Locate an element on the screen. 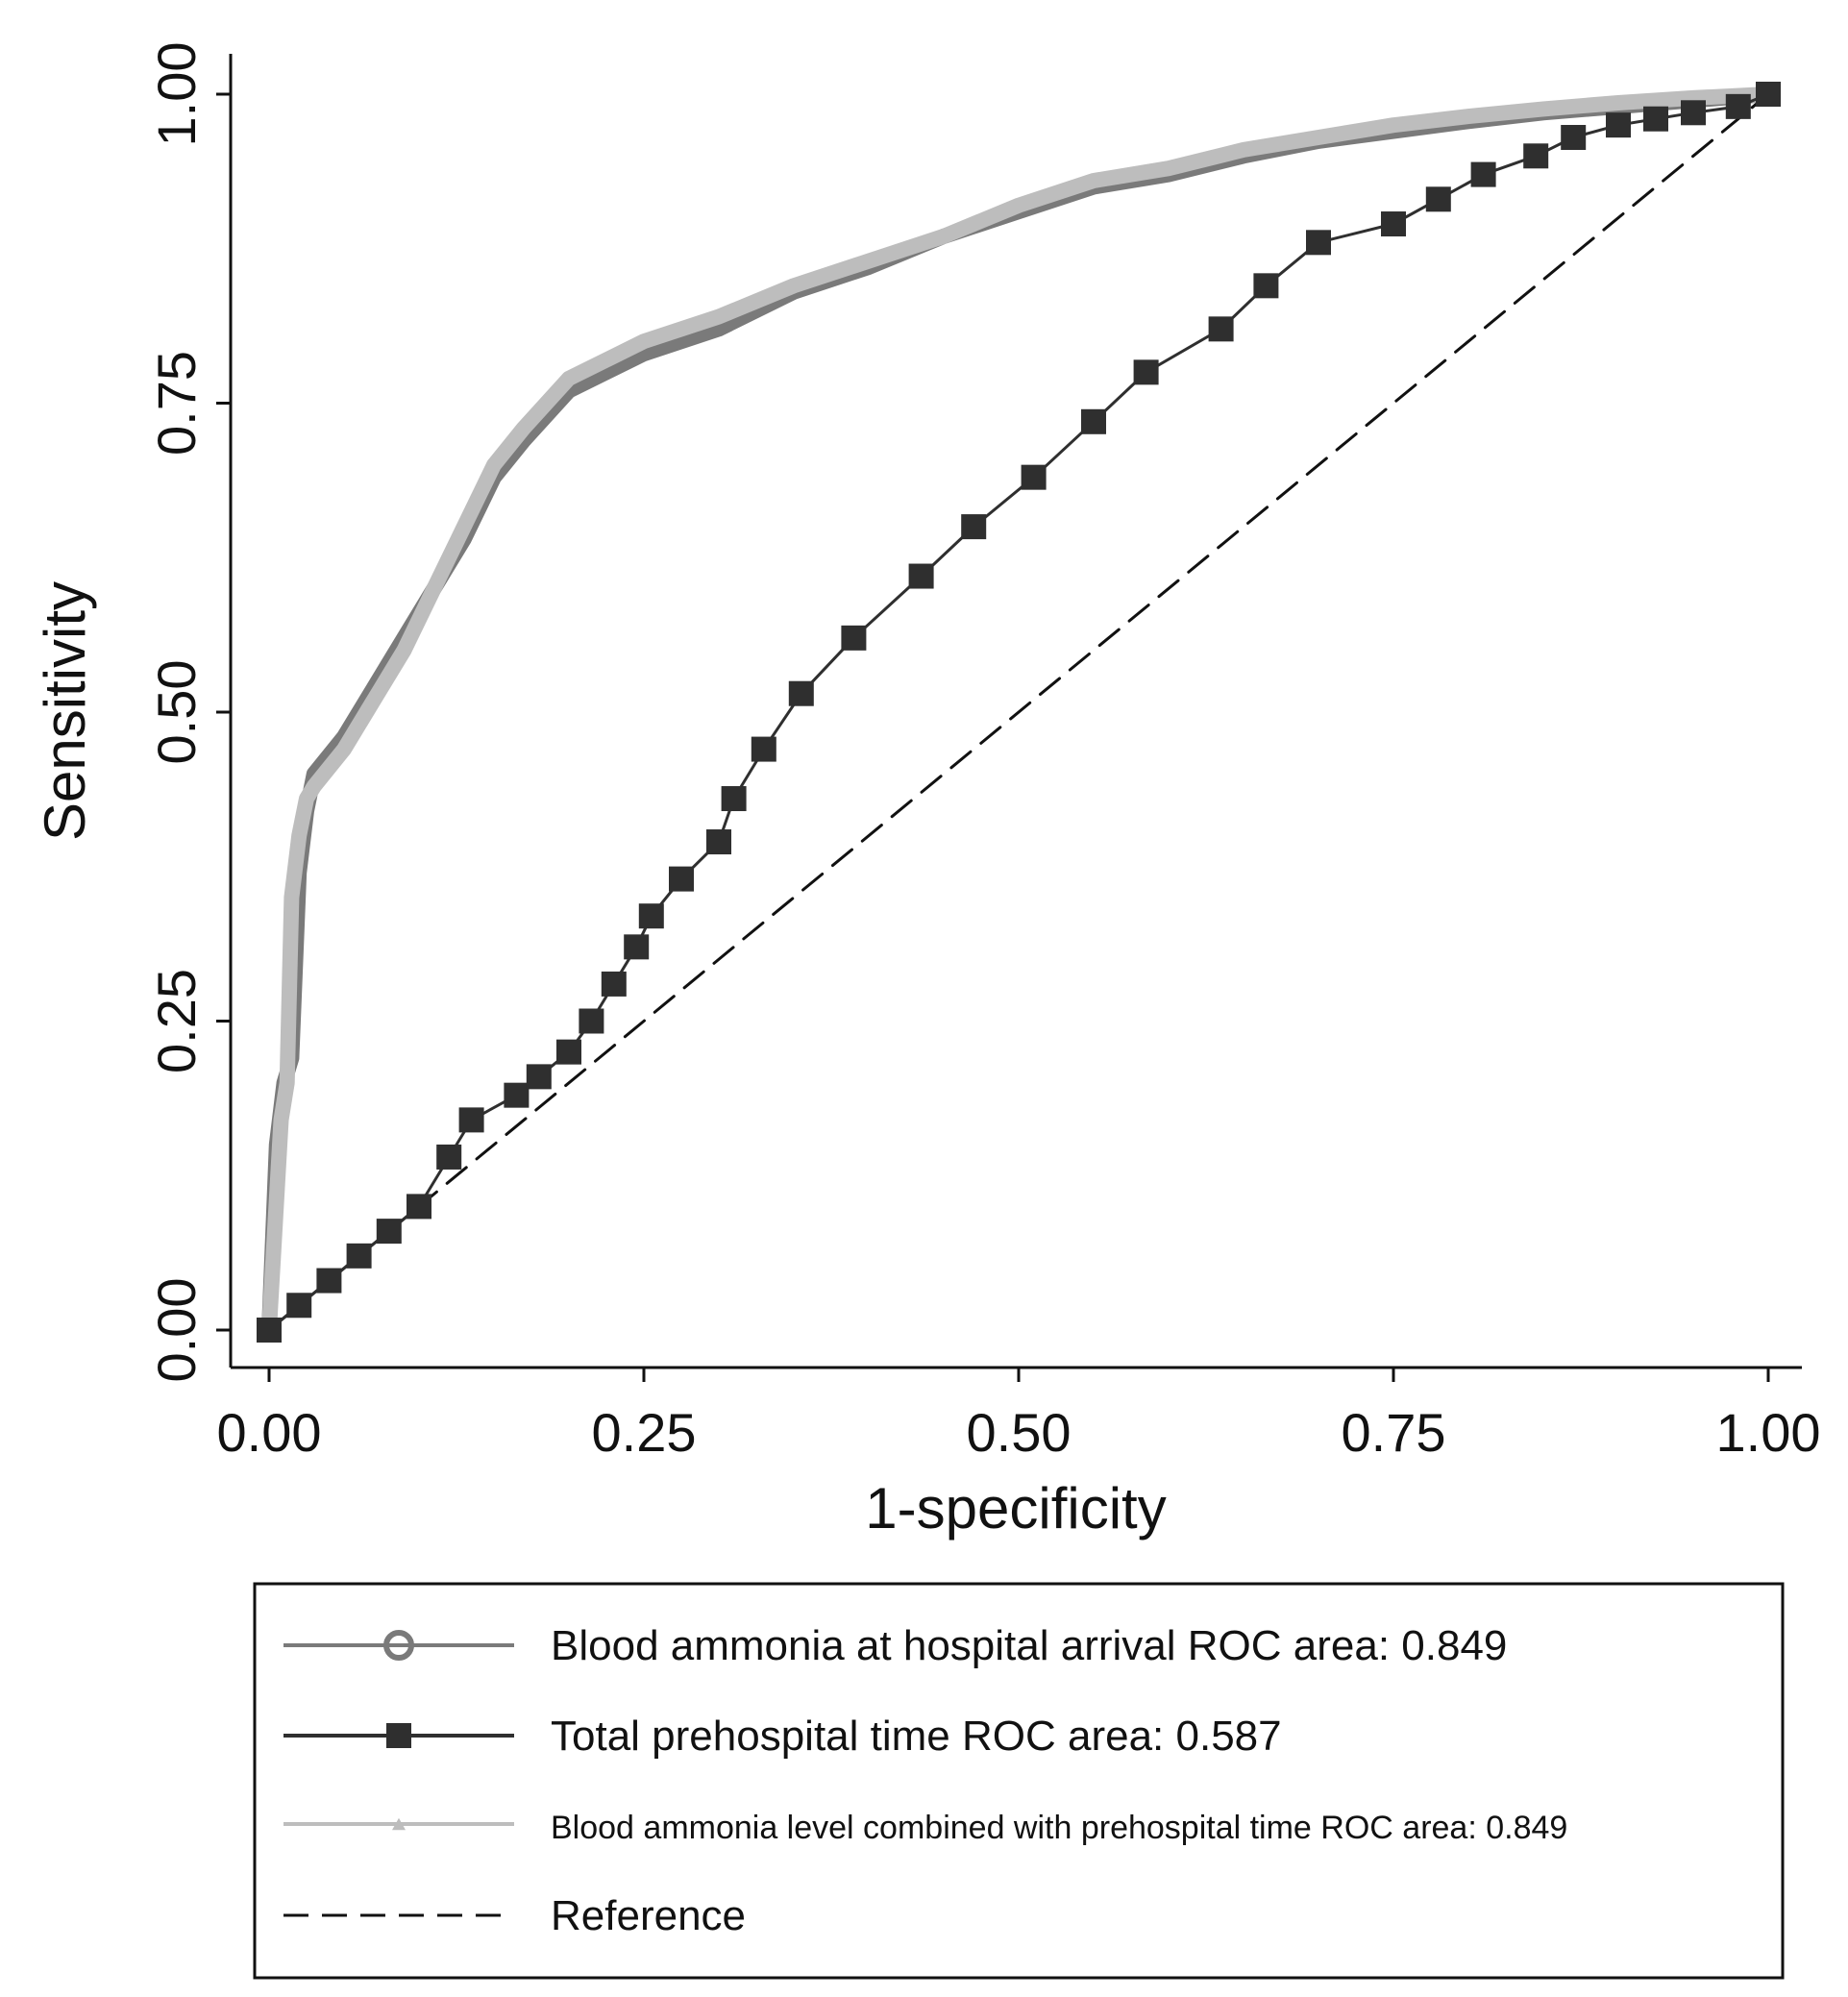  x-tick-label: 0.75 is located at coordinates (1394, 1432).